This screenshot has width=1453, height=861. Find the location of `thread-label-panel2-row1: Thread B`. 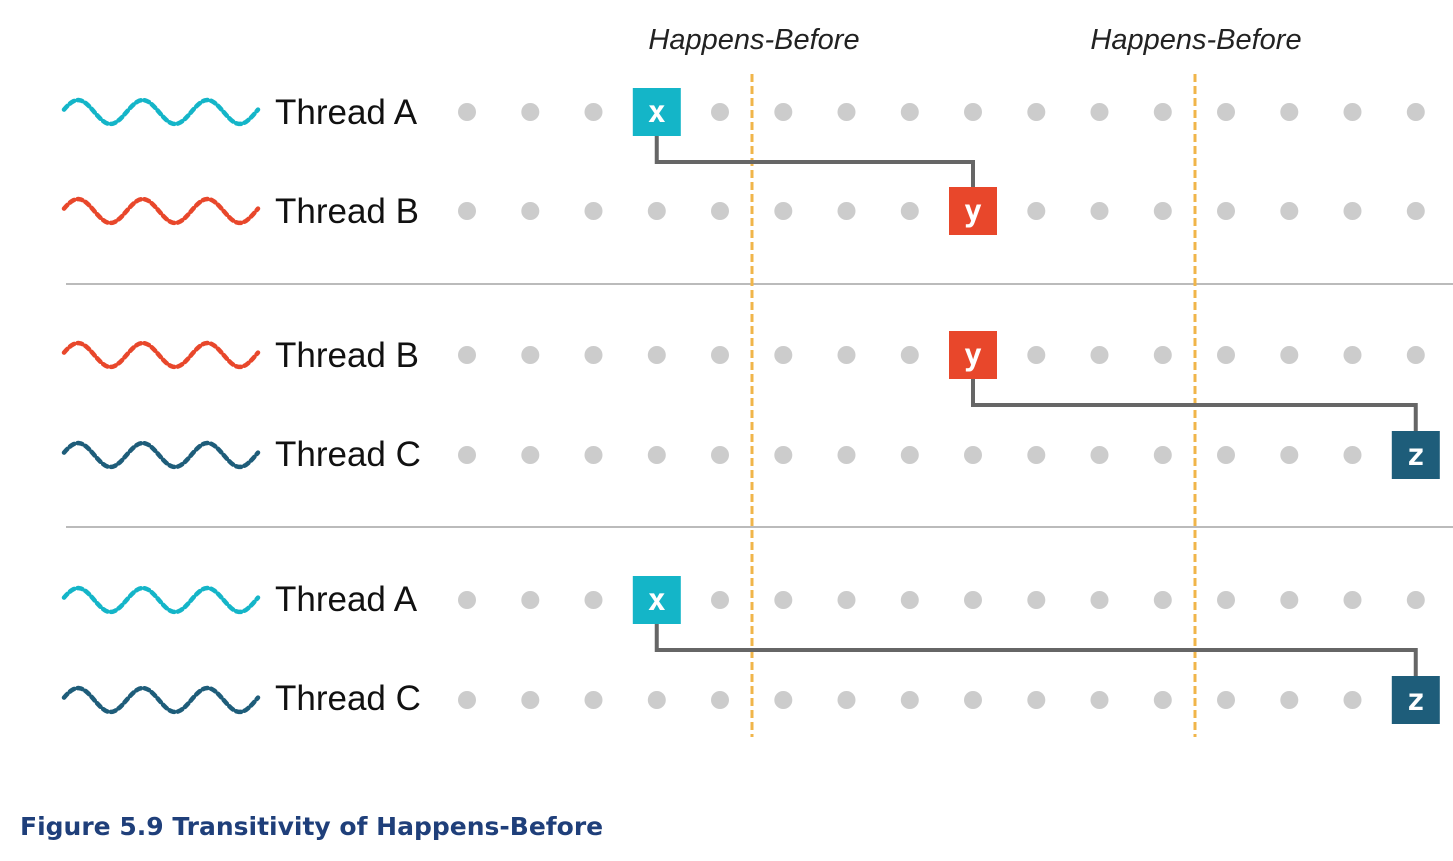

thread-label-panel2-row1: Thread B is located at coordinates (347, 355).